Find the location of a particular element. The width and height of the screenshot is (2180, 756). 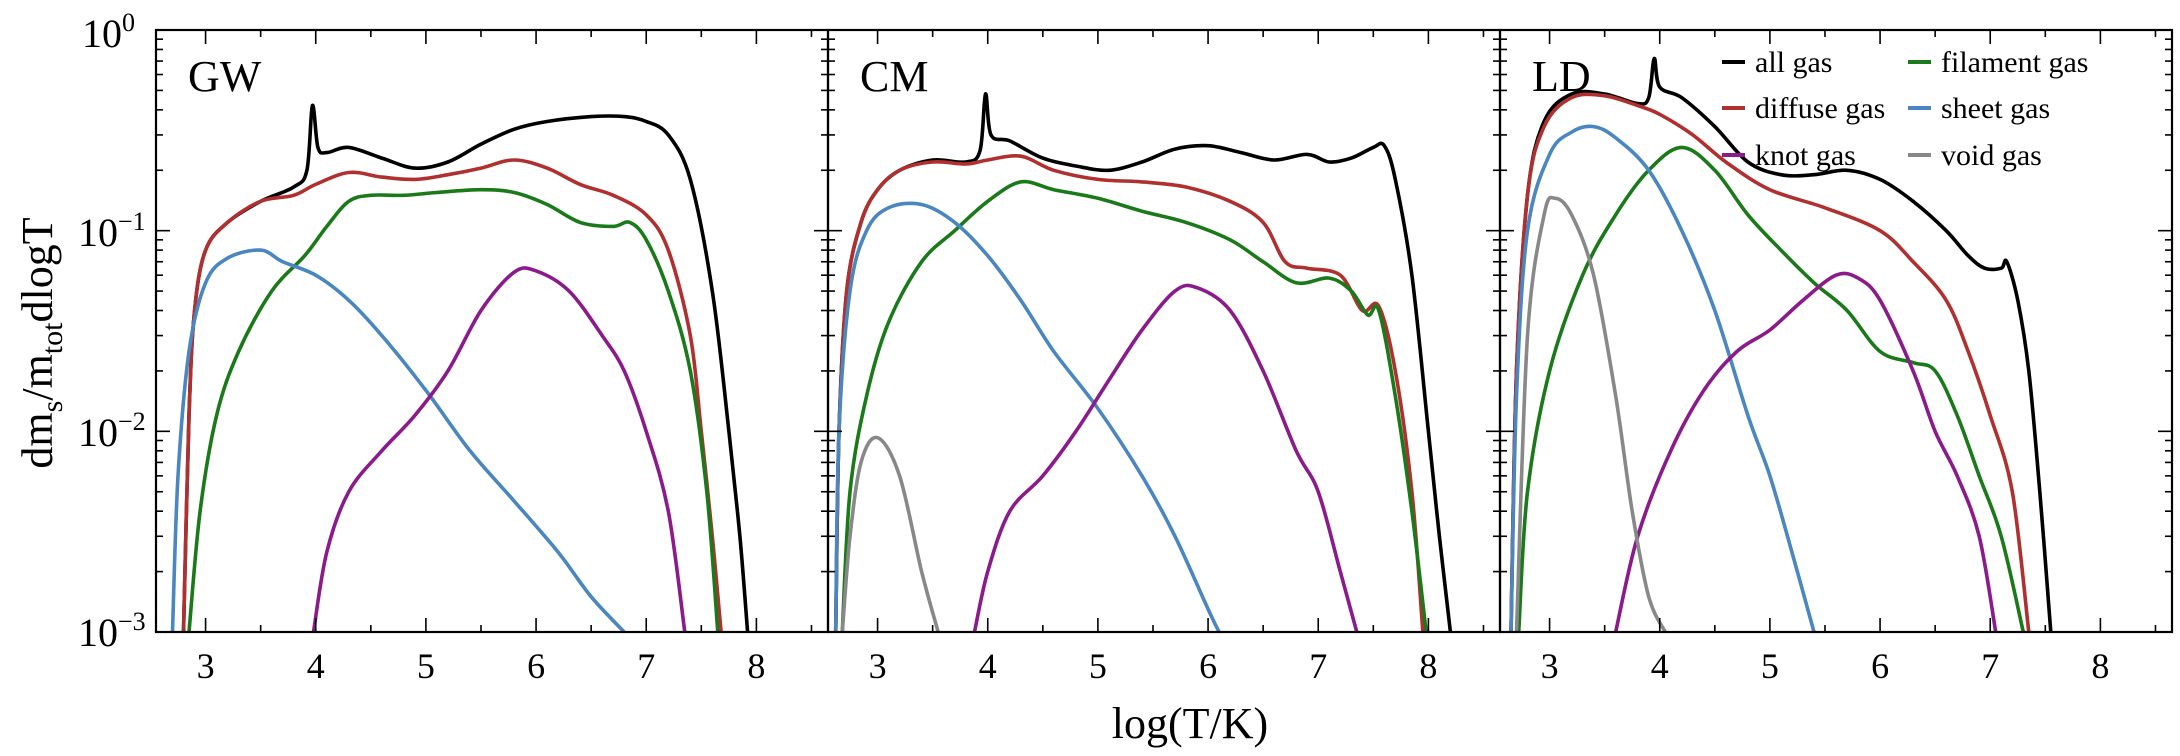

panel-label-ld: LD is located at coordinates (1561, 76).